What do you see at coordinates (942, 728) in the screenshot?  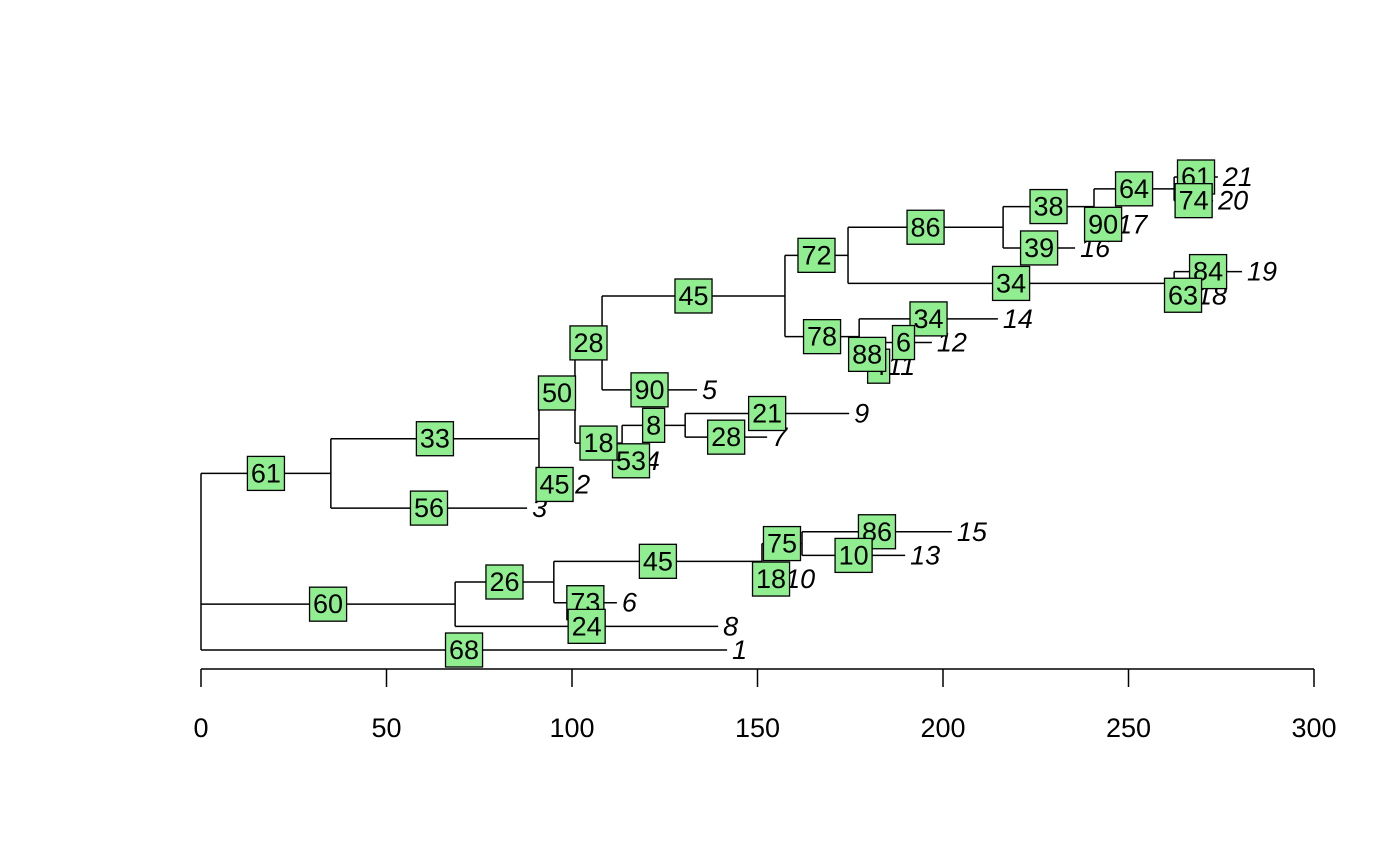 I see `x-tick-label: 200` at bounding box center [942, 728].